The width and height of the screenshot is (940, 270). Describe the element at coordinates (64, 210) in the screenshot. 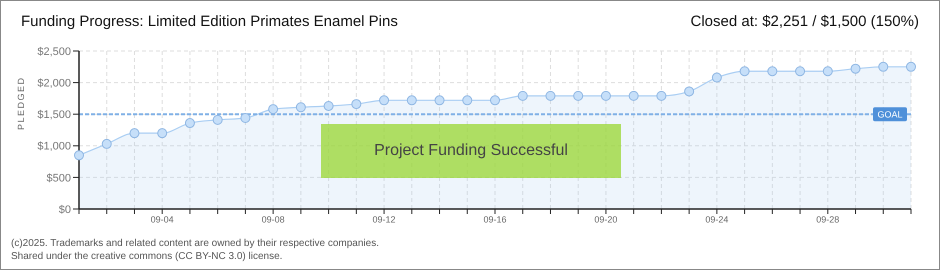

I see `y-tick-label: $0` at that location.